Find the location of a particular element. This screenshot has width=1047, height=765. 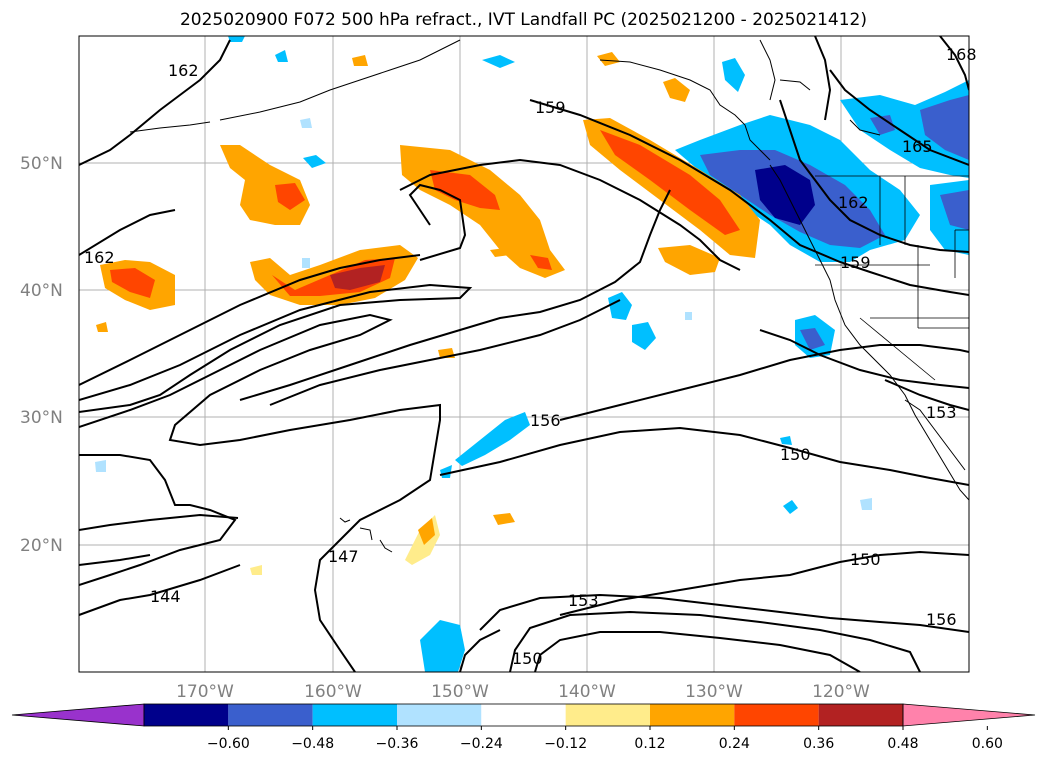

colorbar-tick-label: −0.48 is located at coordinates (312, 744).